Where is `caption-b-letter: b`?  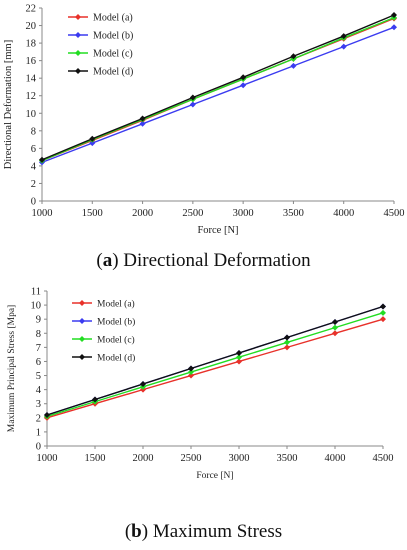 caption-b-letter: b is located at coordinates (136, 531).